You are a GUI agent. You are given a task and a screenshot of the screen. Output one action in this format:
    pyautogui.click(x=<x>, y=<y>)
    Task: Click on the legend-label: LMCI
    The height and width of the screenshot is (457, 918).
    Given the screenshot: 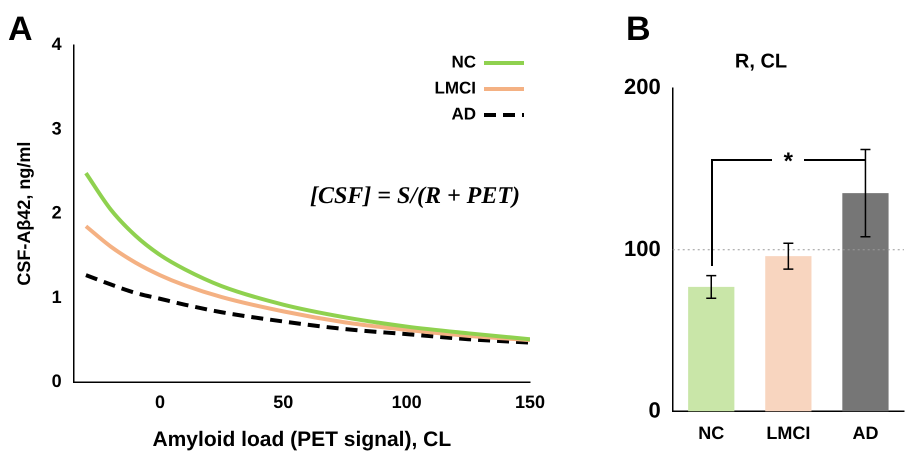 What is the action you would take?
    pyautogui.click(x=455, y=88)
    